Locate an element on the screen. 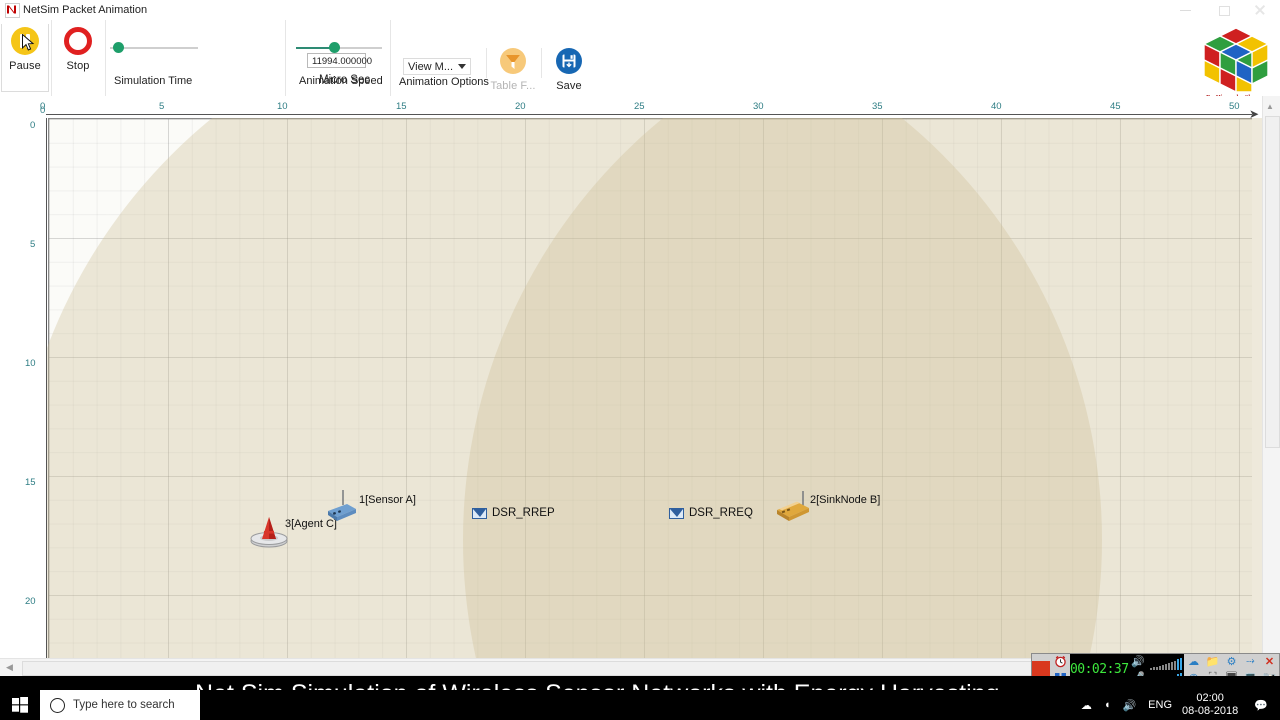 Image resolution: width=1280 pixels, height=720 pixels. stop-group: Stop is located at coordinates (78, 58).